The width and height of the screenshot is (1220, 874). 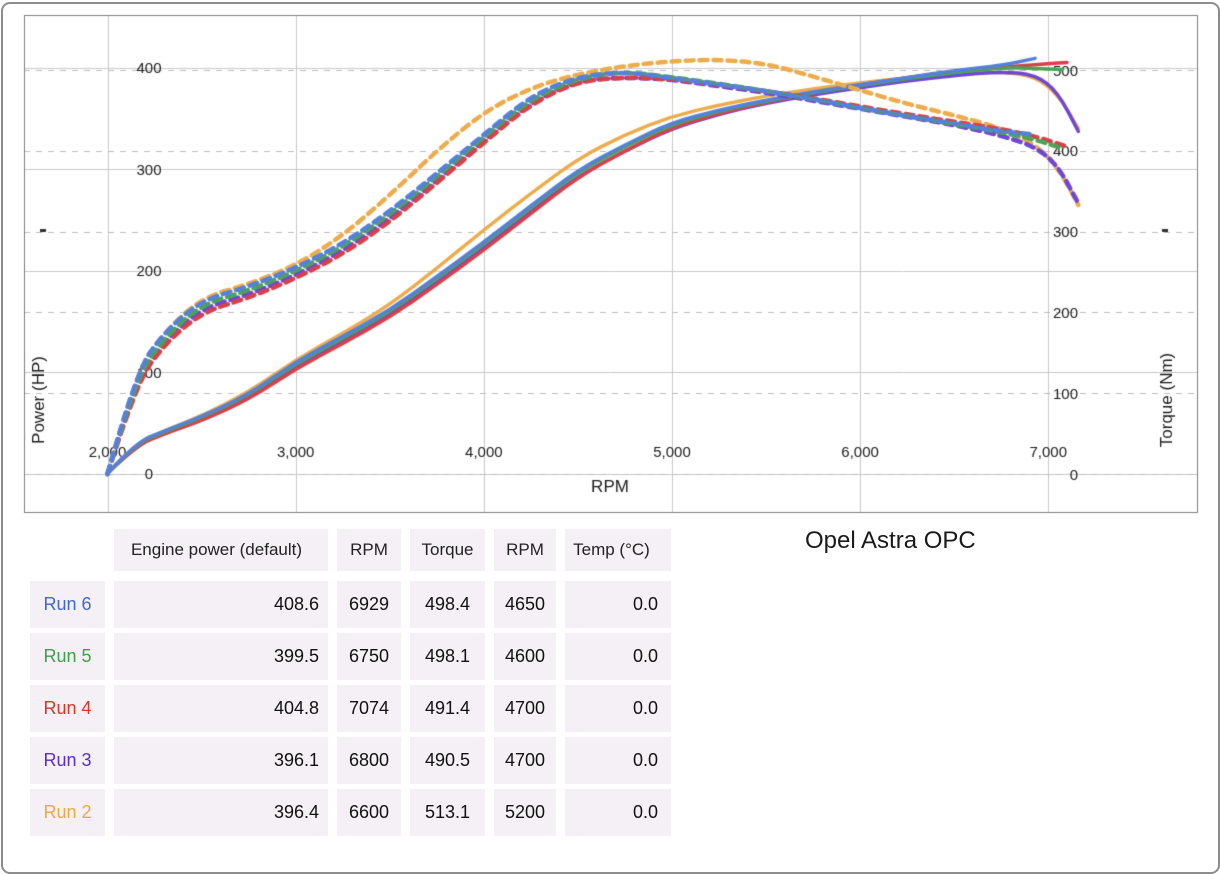 I want to click on table-row: Run 2 396.4 6600 513.1 5200 0.0, so click(x=350, y=812).